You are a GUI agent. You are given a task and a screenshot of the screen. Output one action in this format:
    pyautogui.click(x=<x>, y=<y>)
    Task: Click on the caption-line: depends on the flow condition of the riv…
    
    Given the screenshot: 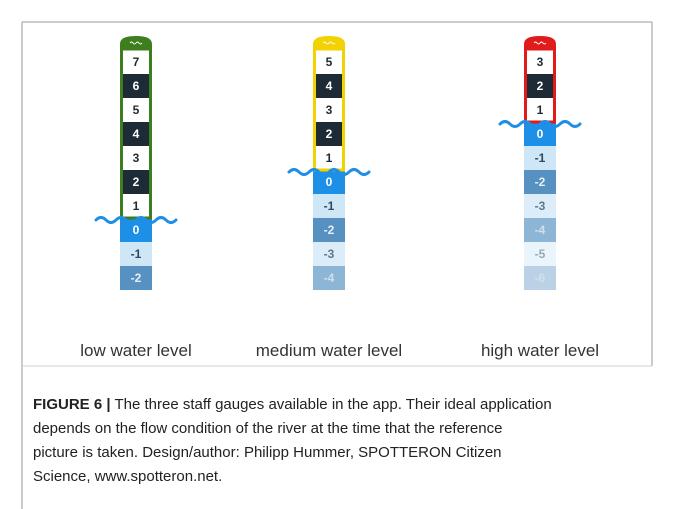 What is the action you would take?
    pyautogui.click(x=267, y=428)
    